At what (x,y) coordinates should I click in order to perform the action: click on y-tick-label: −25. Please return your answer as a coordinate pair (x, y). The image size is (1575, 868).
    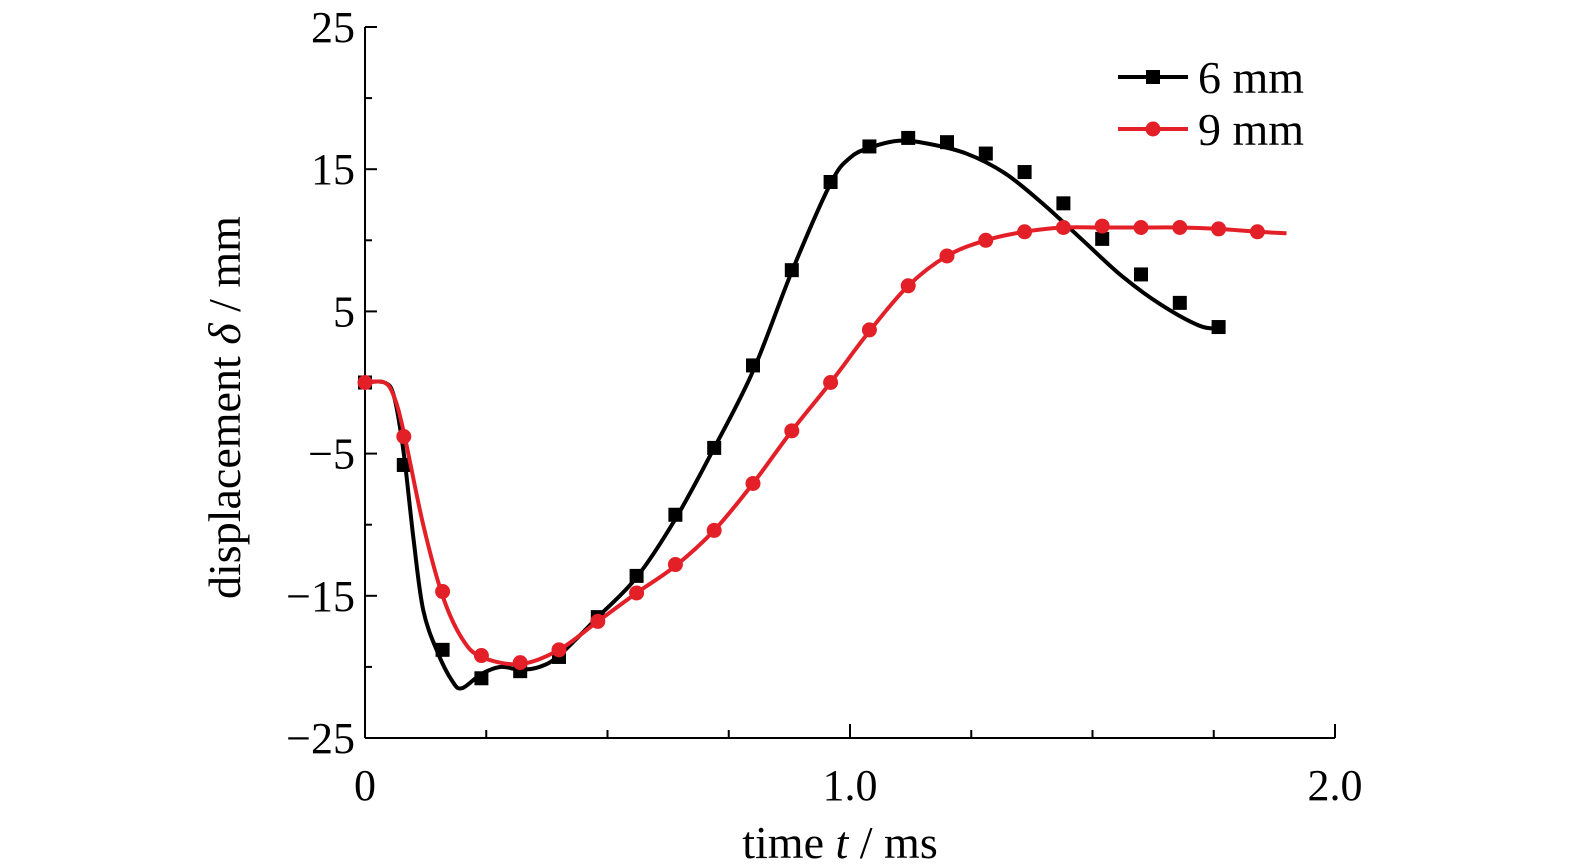
    Looking at the image, I should click on (320, 738).